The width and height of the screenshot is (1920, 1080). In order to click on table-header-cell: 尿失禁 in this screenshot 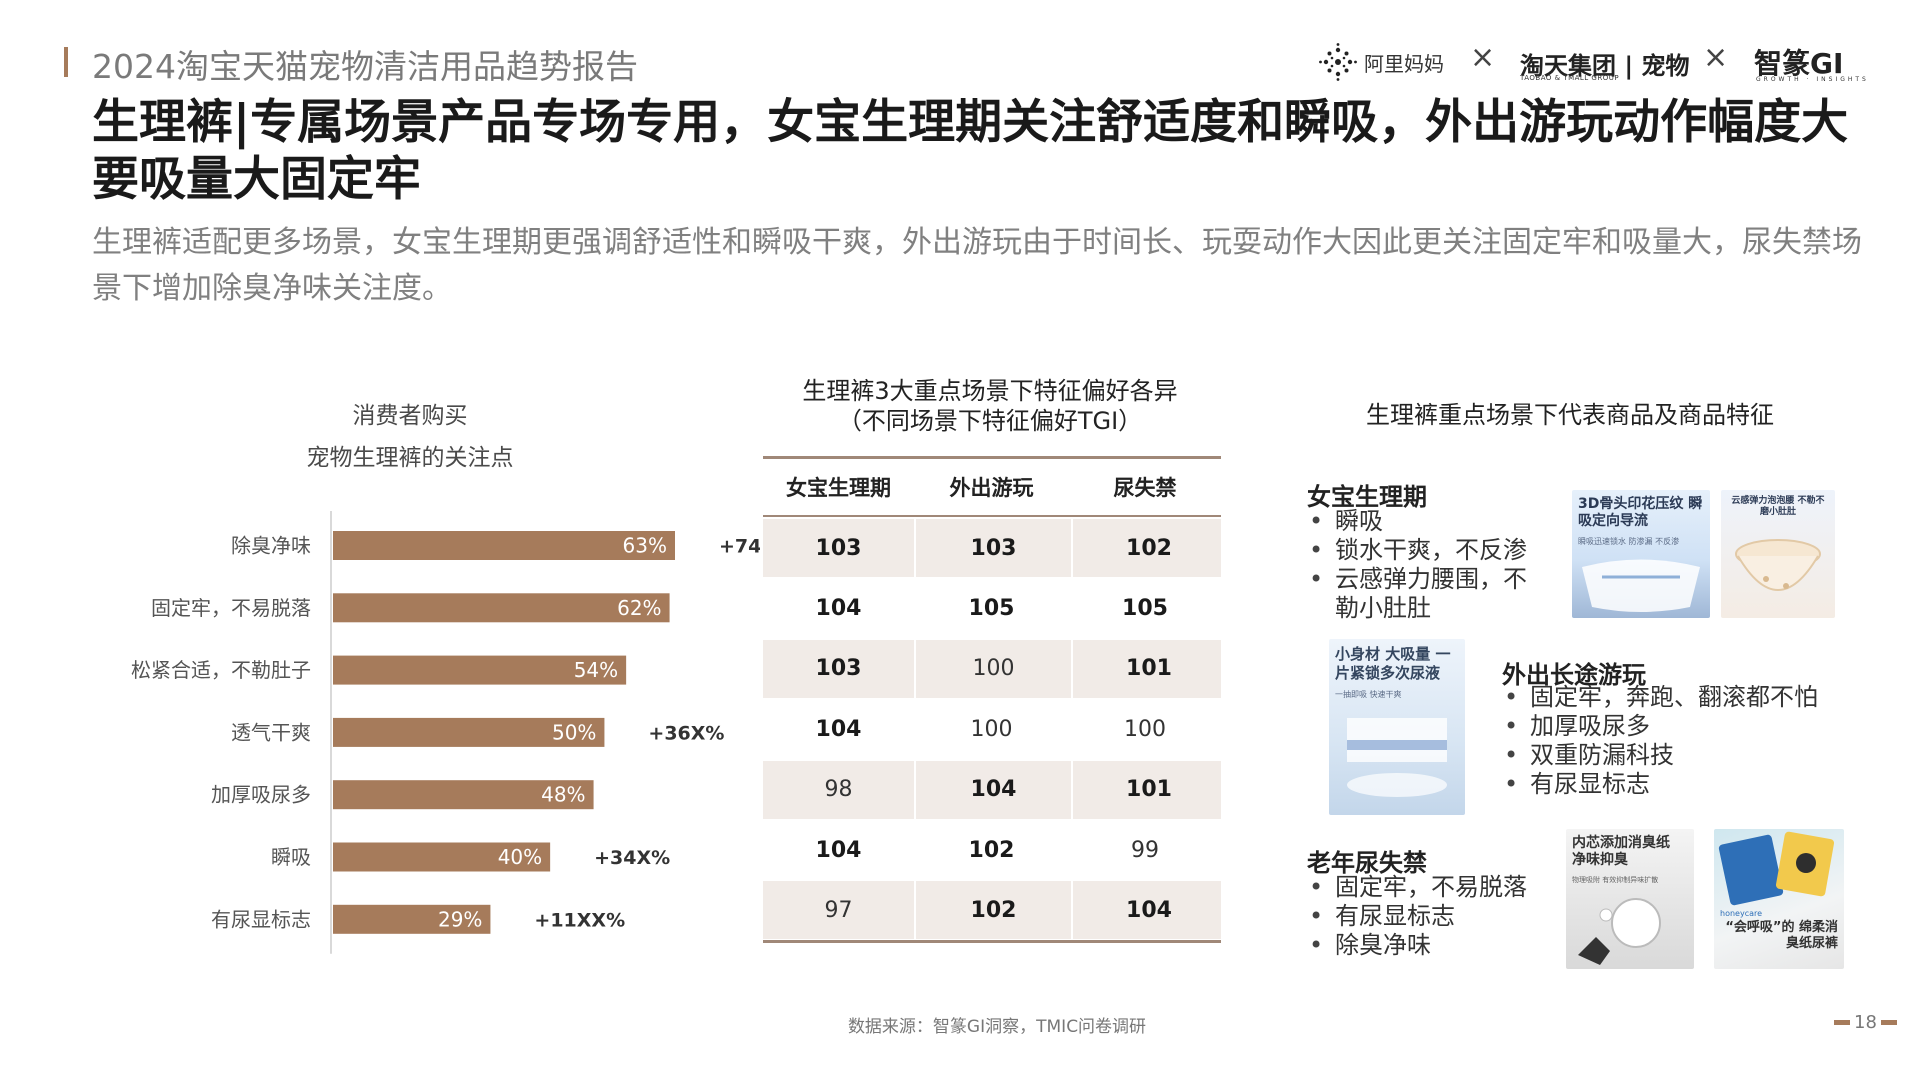, I will do `click(1145, 488)`.